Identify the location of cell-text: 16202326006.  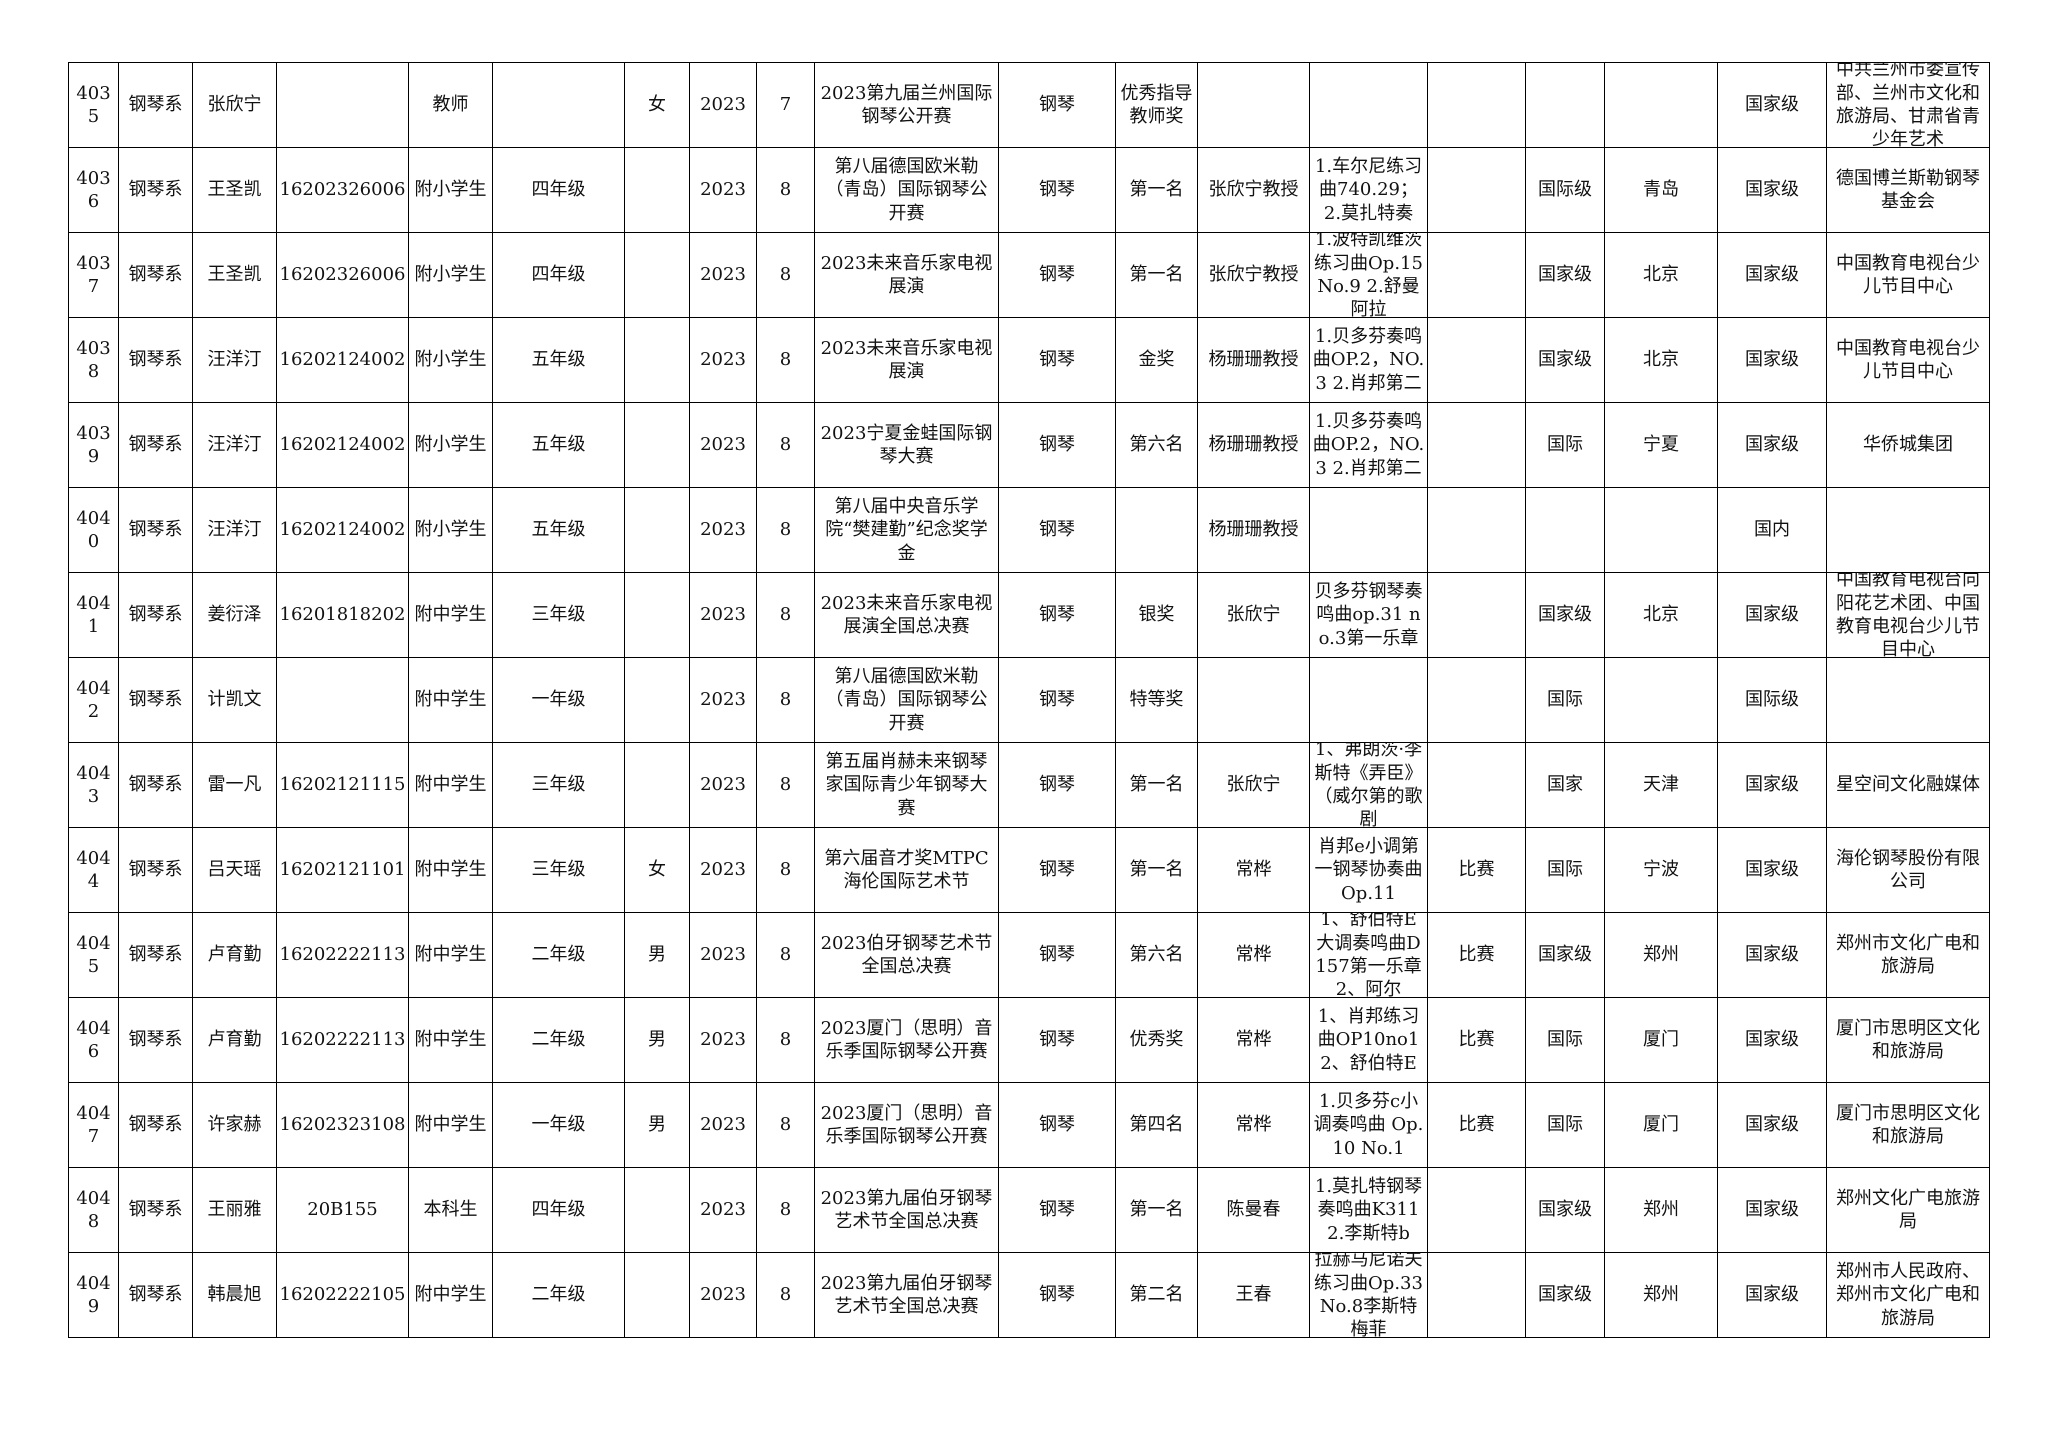
(342, 275).